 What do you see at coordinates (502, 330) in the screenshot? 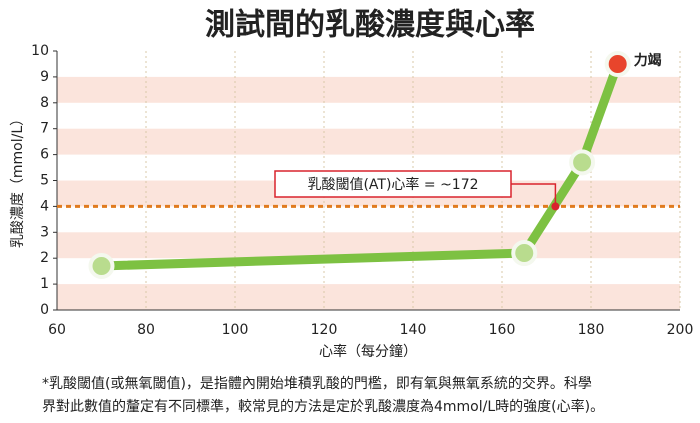
I see `x-tick-label: 160` at bounding box center [502, 330].